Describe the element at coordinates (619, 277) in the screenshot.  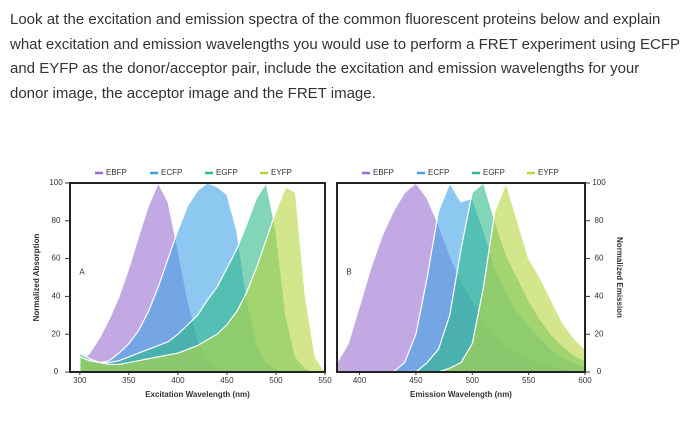
I see `y-axis-label: Normalized Emission` at that location.